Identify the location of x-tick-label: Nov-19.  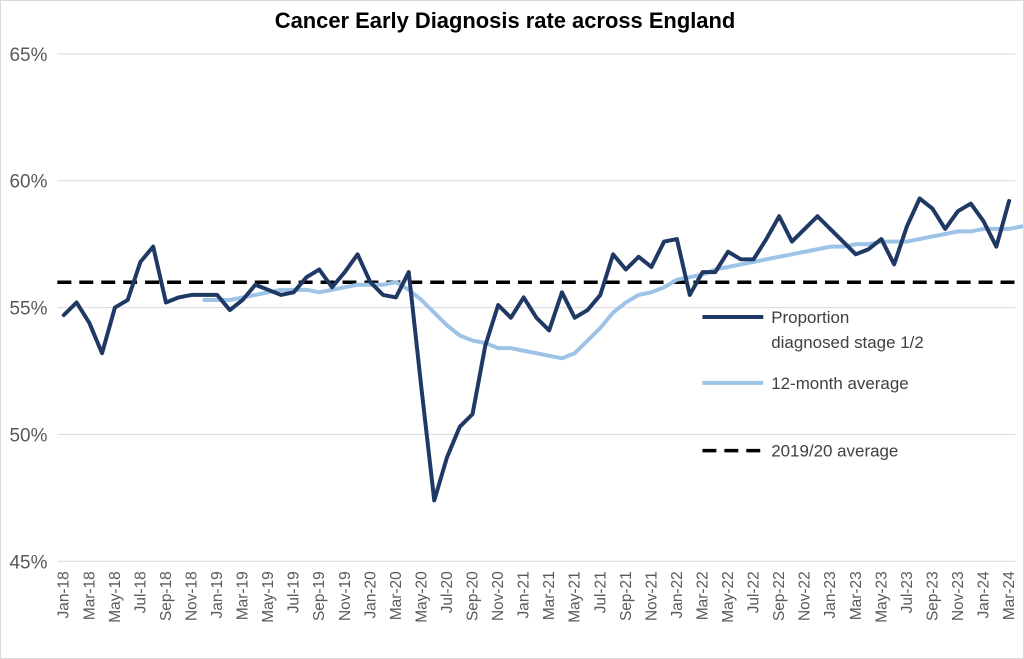
(345, 596).